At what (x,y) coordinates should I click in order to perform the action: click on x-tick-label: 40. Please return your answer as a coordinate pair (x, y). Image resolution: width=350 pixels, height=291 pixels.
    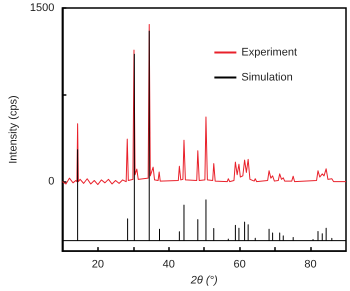
    Looking at the image, I should click on (168, 264).